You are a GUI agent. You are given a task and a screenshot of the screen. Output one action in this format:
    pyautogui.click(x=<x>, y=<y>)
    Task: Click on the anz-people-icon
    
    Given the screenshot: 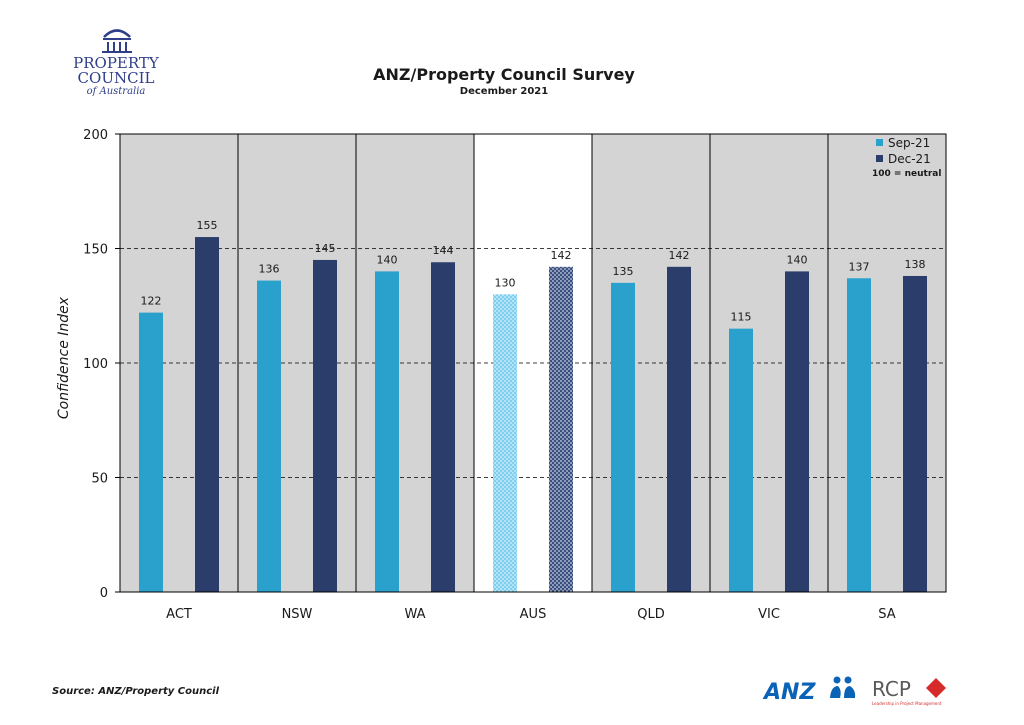 What is the action you would take?
    pyautogui.click(x=843, y=687)
    